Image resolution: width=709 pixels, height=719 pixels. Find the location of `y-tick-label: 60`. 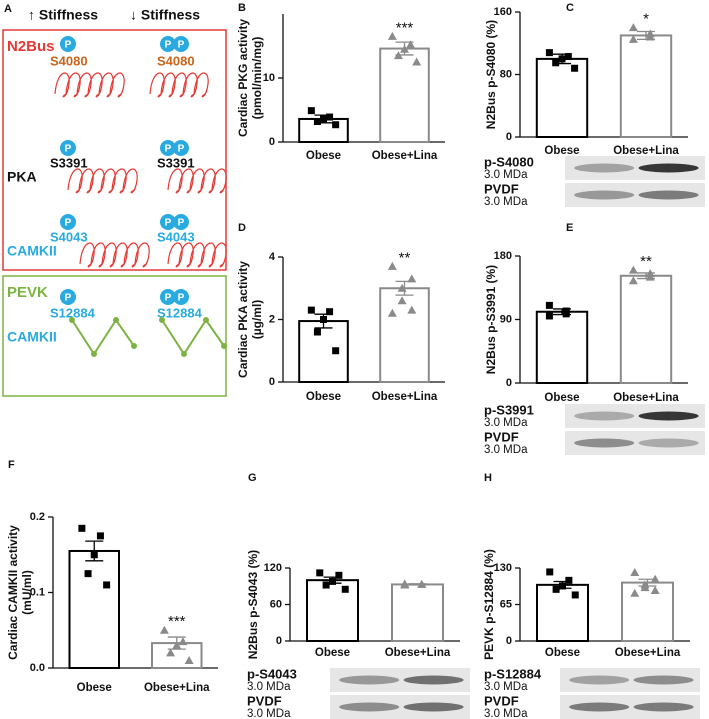

y-tick-label: 60 is located at coordinates (276, 604).